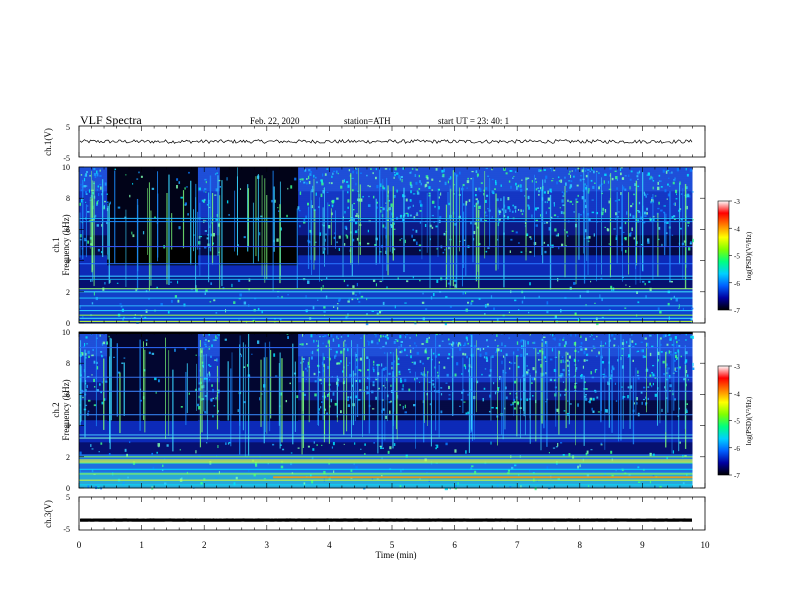 Image resolution: width=792 pixels, height=612 pixels. What do you see at coordinates (517, 545) in the screenshot?
I see `x-tick-label: 7` at bounding box center [517, 545].